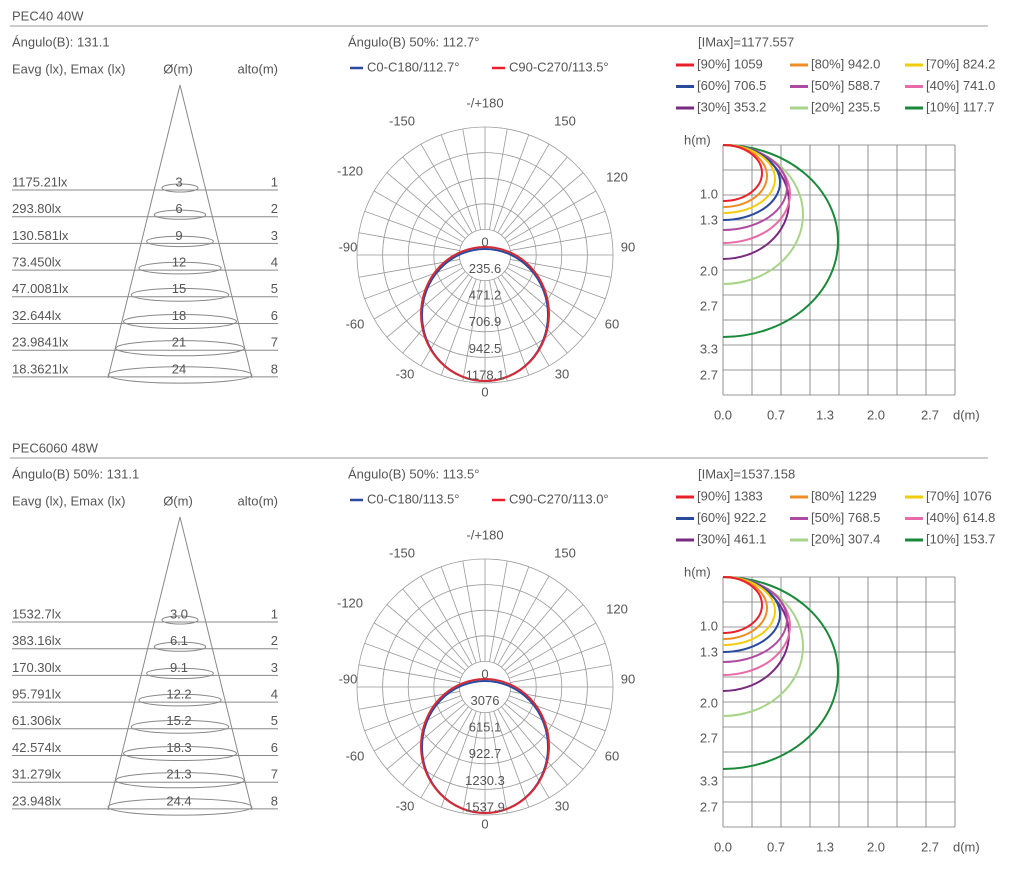  What do you see at coordinates (876, 414) in the screenshot?
I see `x-label: 2.0` at bounding box center [876, 414].